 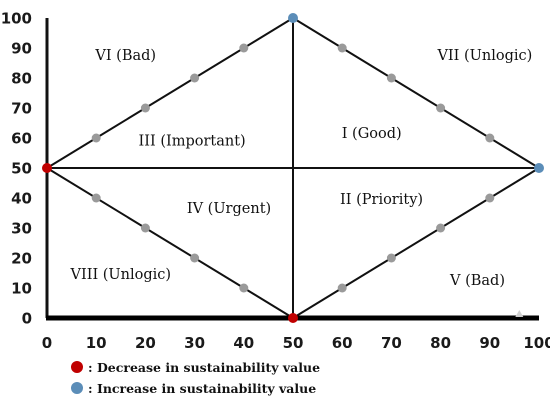 What do you see at coordinates (21, 199) in the screenshot?
I see `y-tick-label: 40` at bounding box center [21, 199].